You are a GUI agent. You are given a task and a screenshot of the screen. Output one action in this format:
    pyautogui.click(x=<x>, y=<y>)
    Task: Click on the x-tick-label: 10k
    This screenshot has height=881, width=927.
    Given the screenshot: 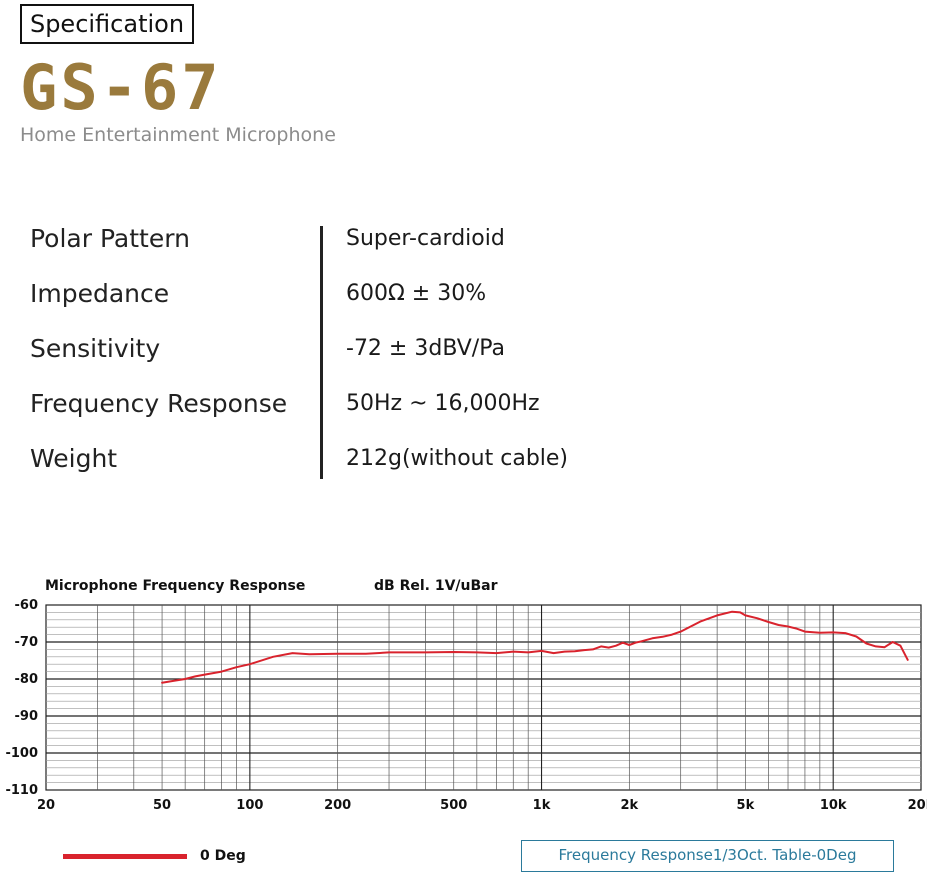 What is the action you would take?
    pyautogui.click(x=833, y=805)
    